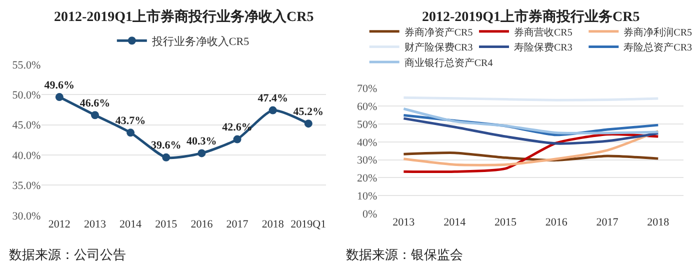 The height and width of the screenshot is (276, 698). I want to click on legend-label: 券商营收CR5, so click(543, 32).